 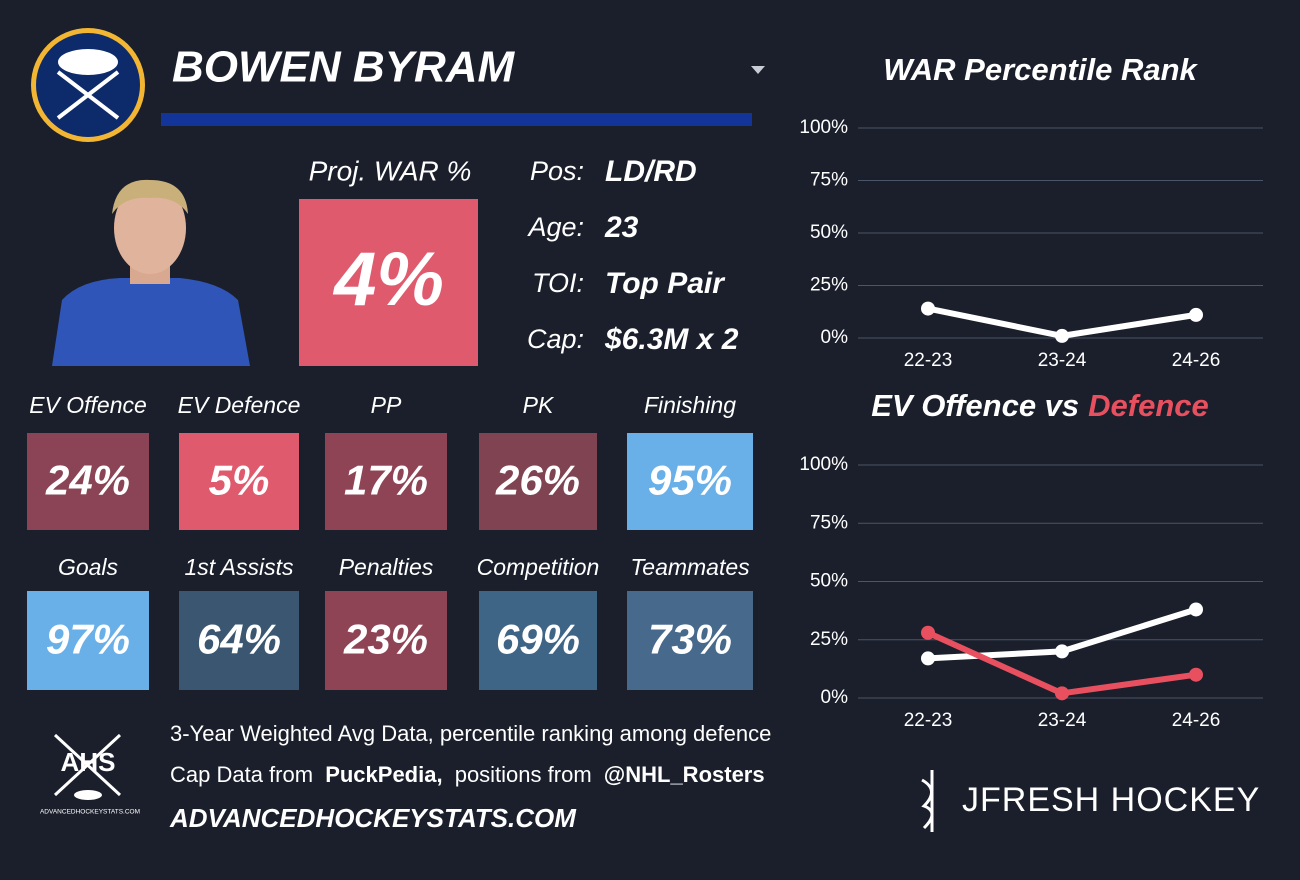 I want to click on tile-value: 17%, so click(x=386, y=480).